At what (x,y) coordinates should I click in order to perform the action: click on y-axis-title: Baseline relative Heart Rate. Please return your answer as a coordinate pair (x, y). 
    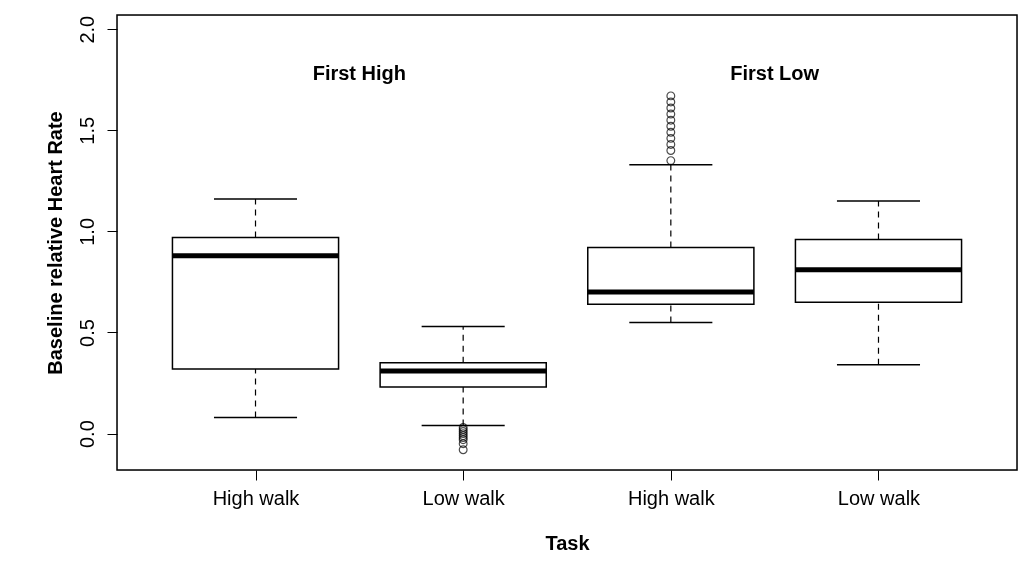
    Looking at the image, I should click on (54, 243).